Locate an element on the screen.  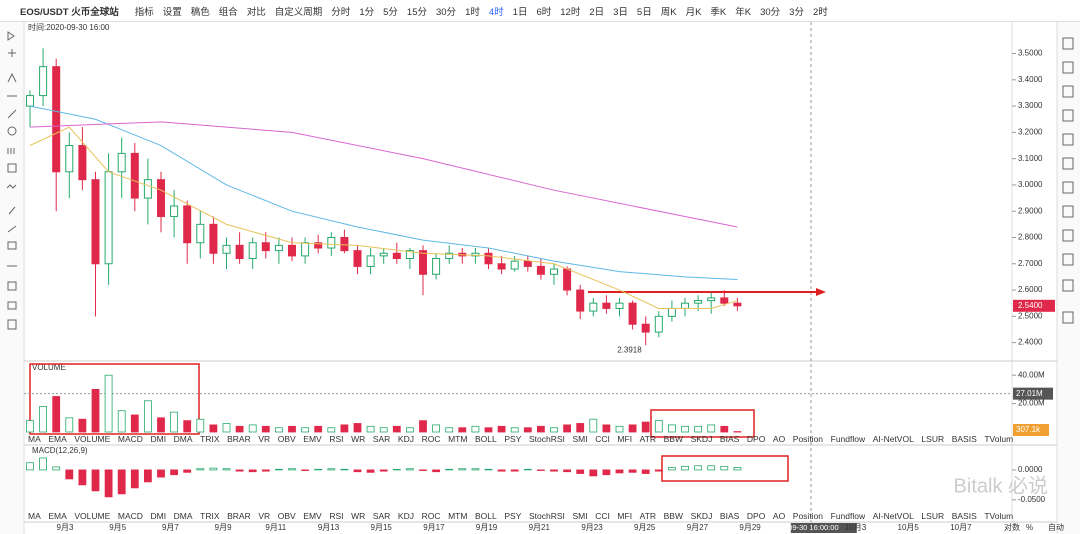
period-button: 4时 is located at coordinates (496, 12).